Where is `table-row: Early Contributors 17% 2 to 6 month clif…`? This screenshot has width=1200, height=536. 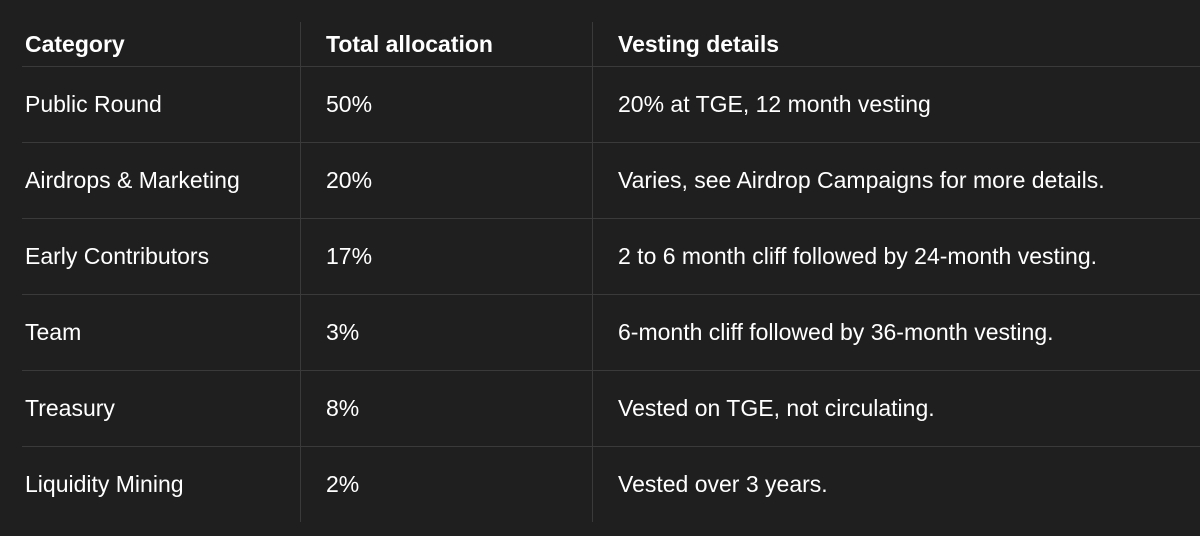 table-row: Early Contributors 17% 2 to 6 month clif… is located at coordinates (611, 256).